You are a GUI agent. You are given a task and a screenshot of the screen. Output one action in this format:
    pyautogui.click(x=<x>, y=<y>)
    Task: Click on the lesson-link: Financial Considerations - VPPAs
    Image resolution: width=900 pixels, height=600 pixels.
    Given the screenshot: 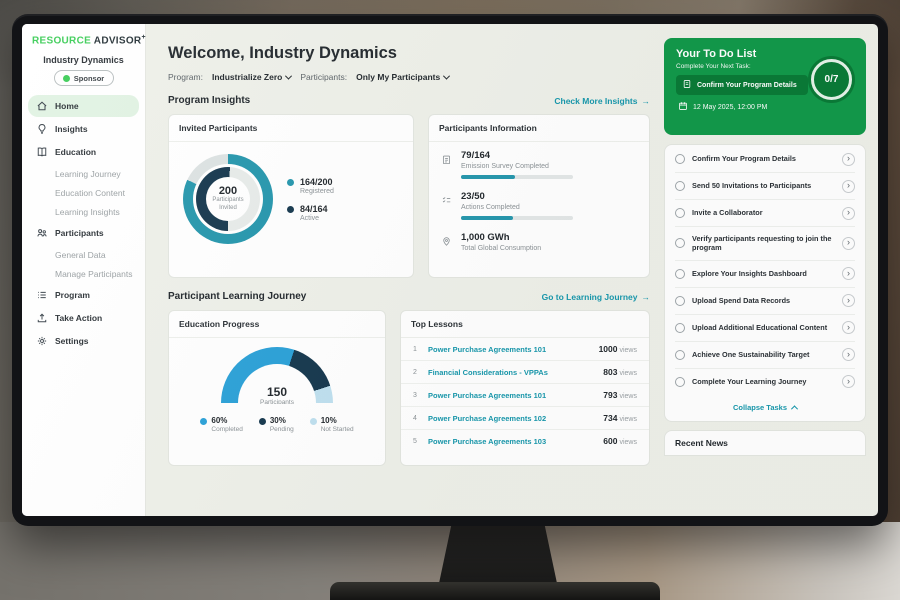 What is the action you would take?
    pyautogui.click(x=488, y=372)
    